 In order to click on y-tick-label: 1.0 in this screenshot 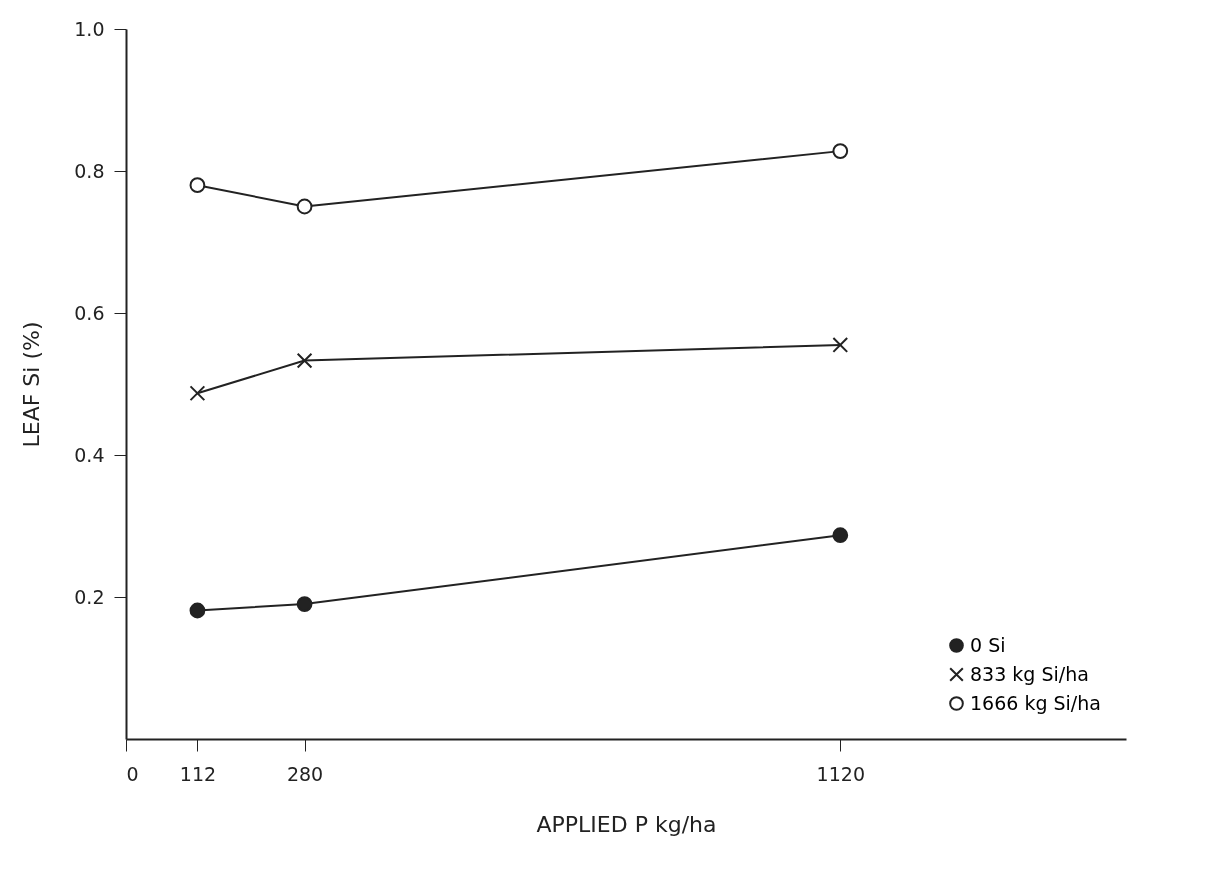, I will do `click(89, 28)`.